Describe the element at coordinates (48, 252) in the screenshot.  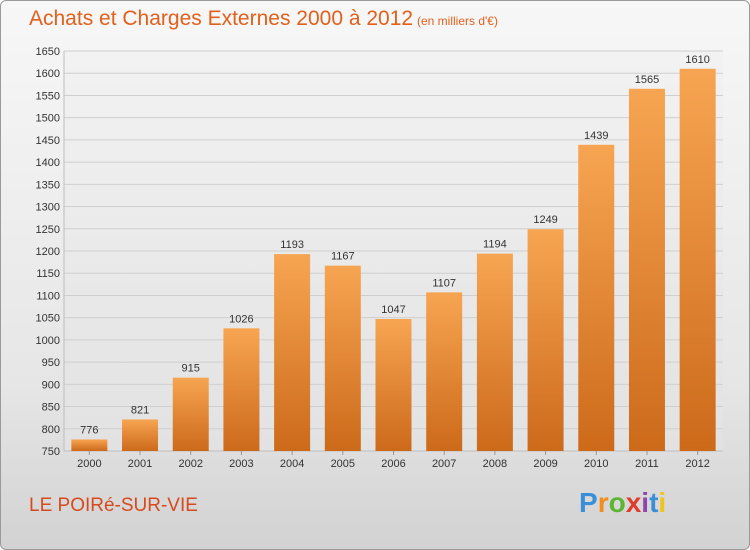
I see `y-tick-label: 1200` at that location.